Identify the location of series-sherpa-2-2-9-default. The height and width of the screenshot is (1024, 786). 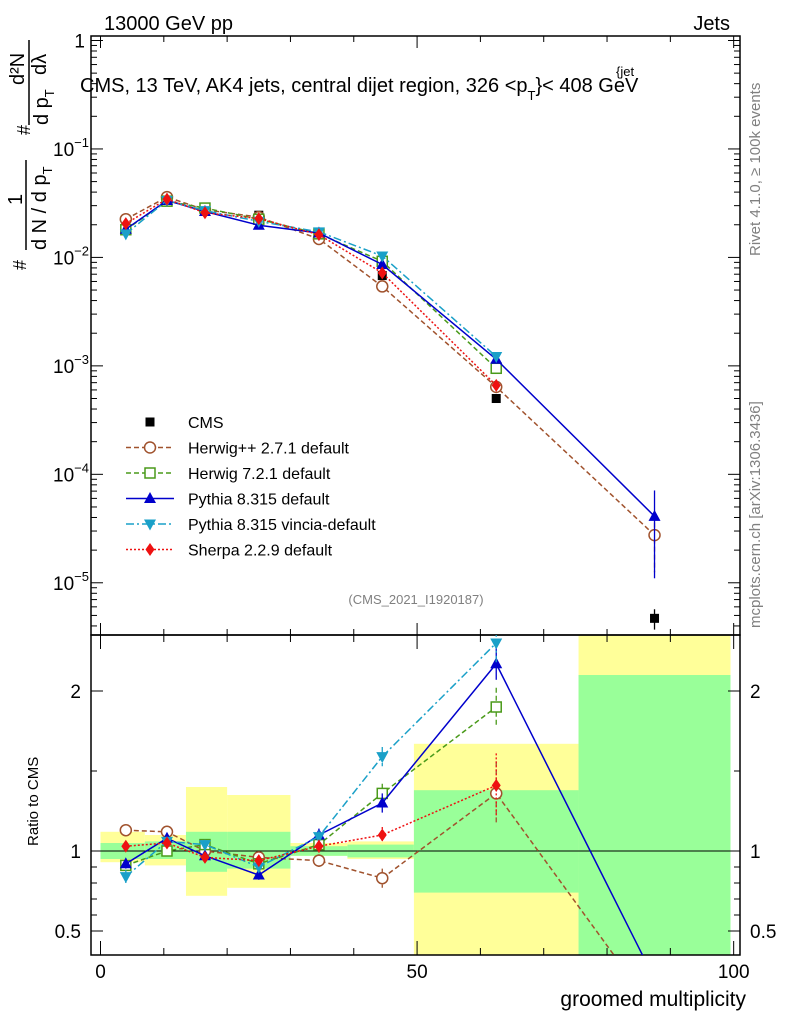
(311, 292).